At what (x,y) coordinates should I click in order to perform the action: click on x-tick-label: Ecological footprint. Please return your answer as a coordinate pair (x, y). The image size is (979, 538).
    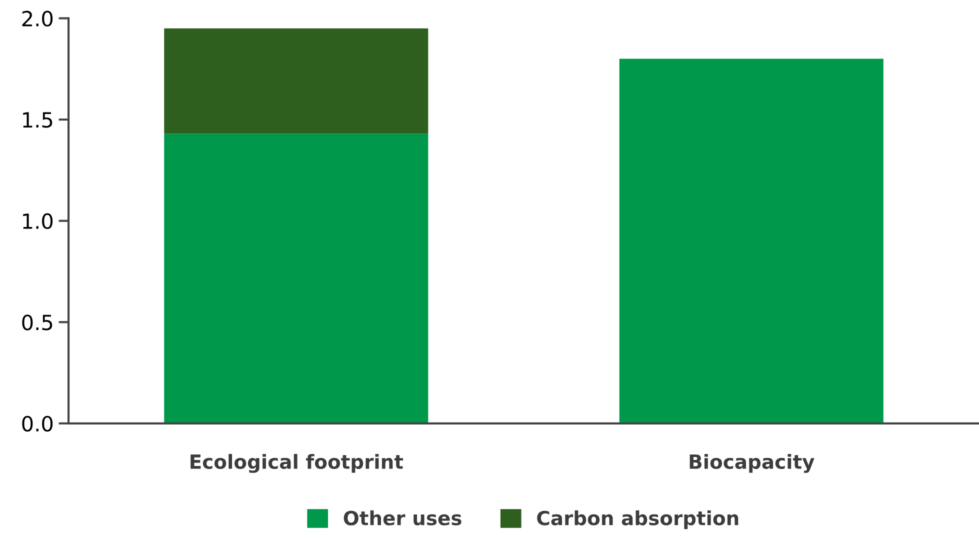
    Looking at the image, I should click on (297, 463).